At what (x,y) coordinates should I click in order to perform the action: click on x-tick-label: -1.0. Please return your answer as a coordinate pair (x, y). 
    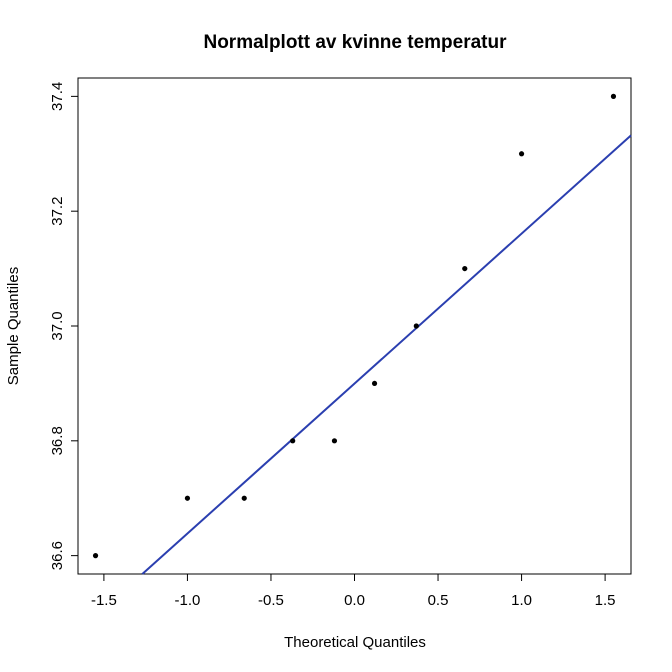
    Looking at the image, I should click on (188, 600).